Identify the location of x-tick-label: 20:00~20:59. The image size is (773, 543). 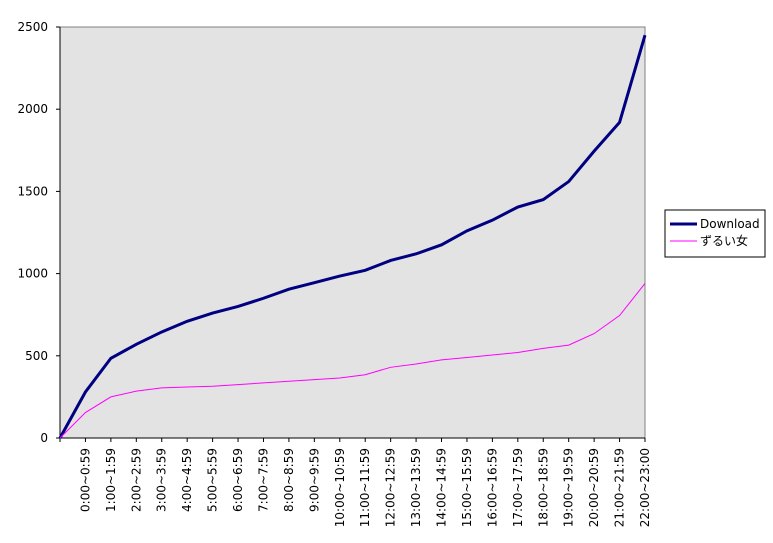
(594, 487).